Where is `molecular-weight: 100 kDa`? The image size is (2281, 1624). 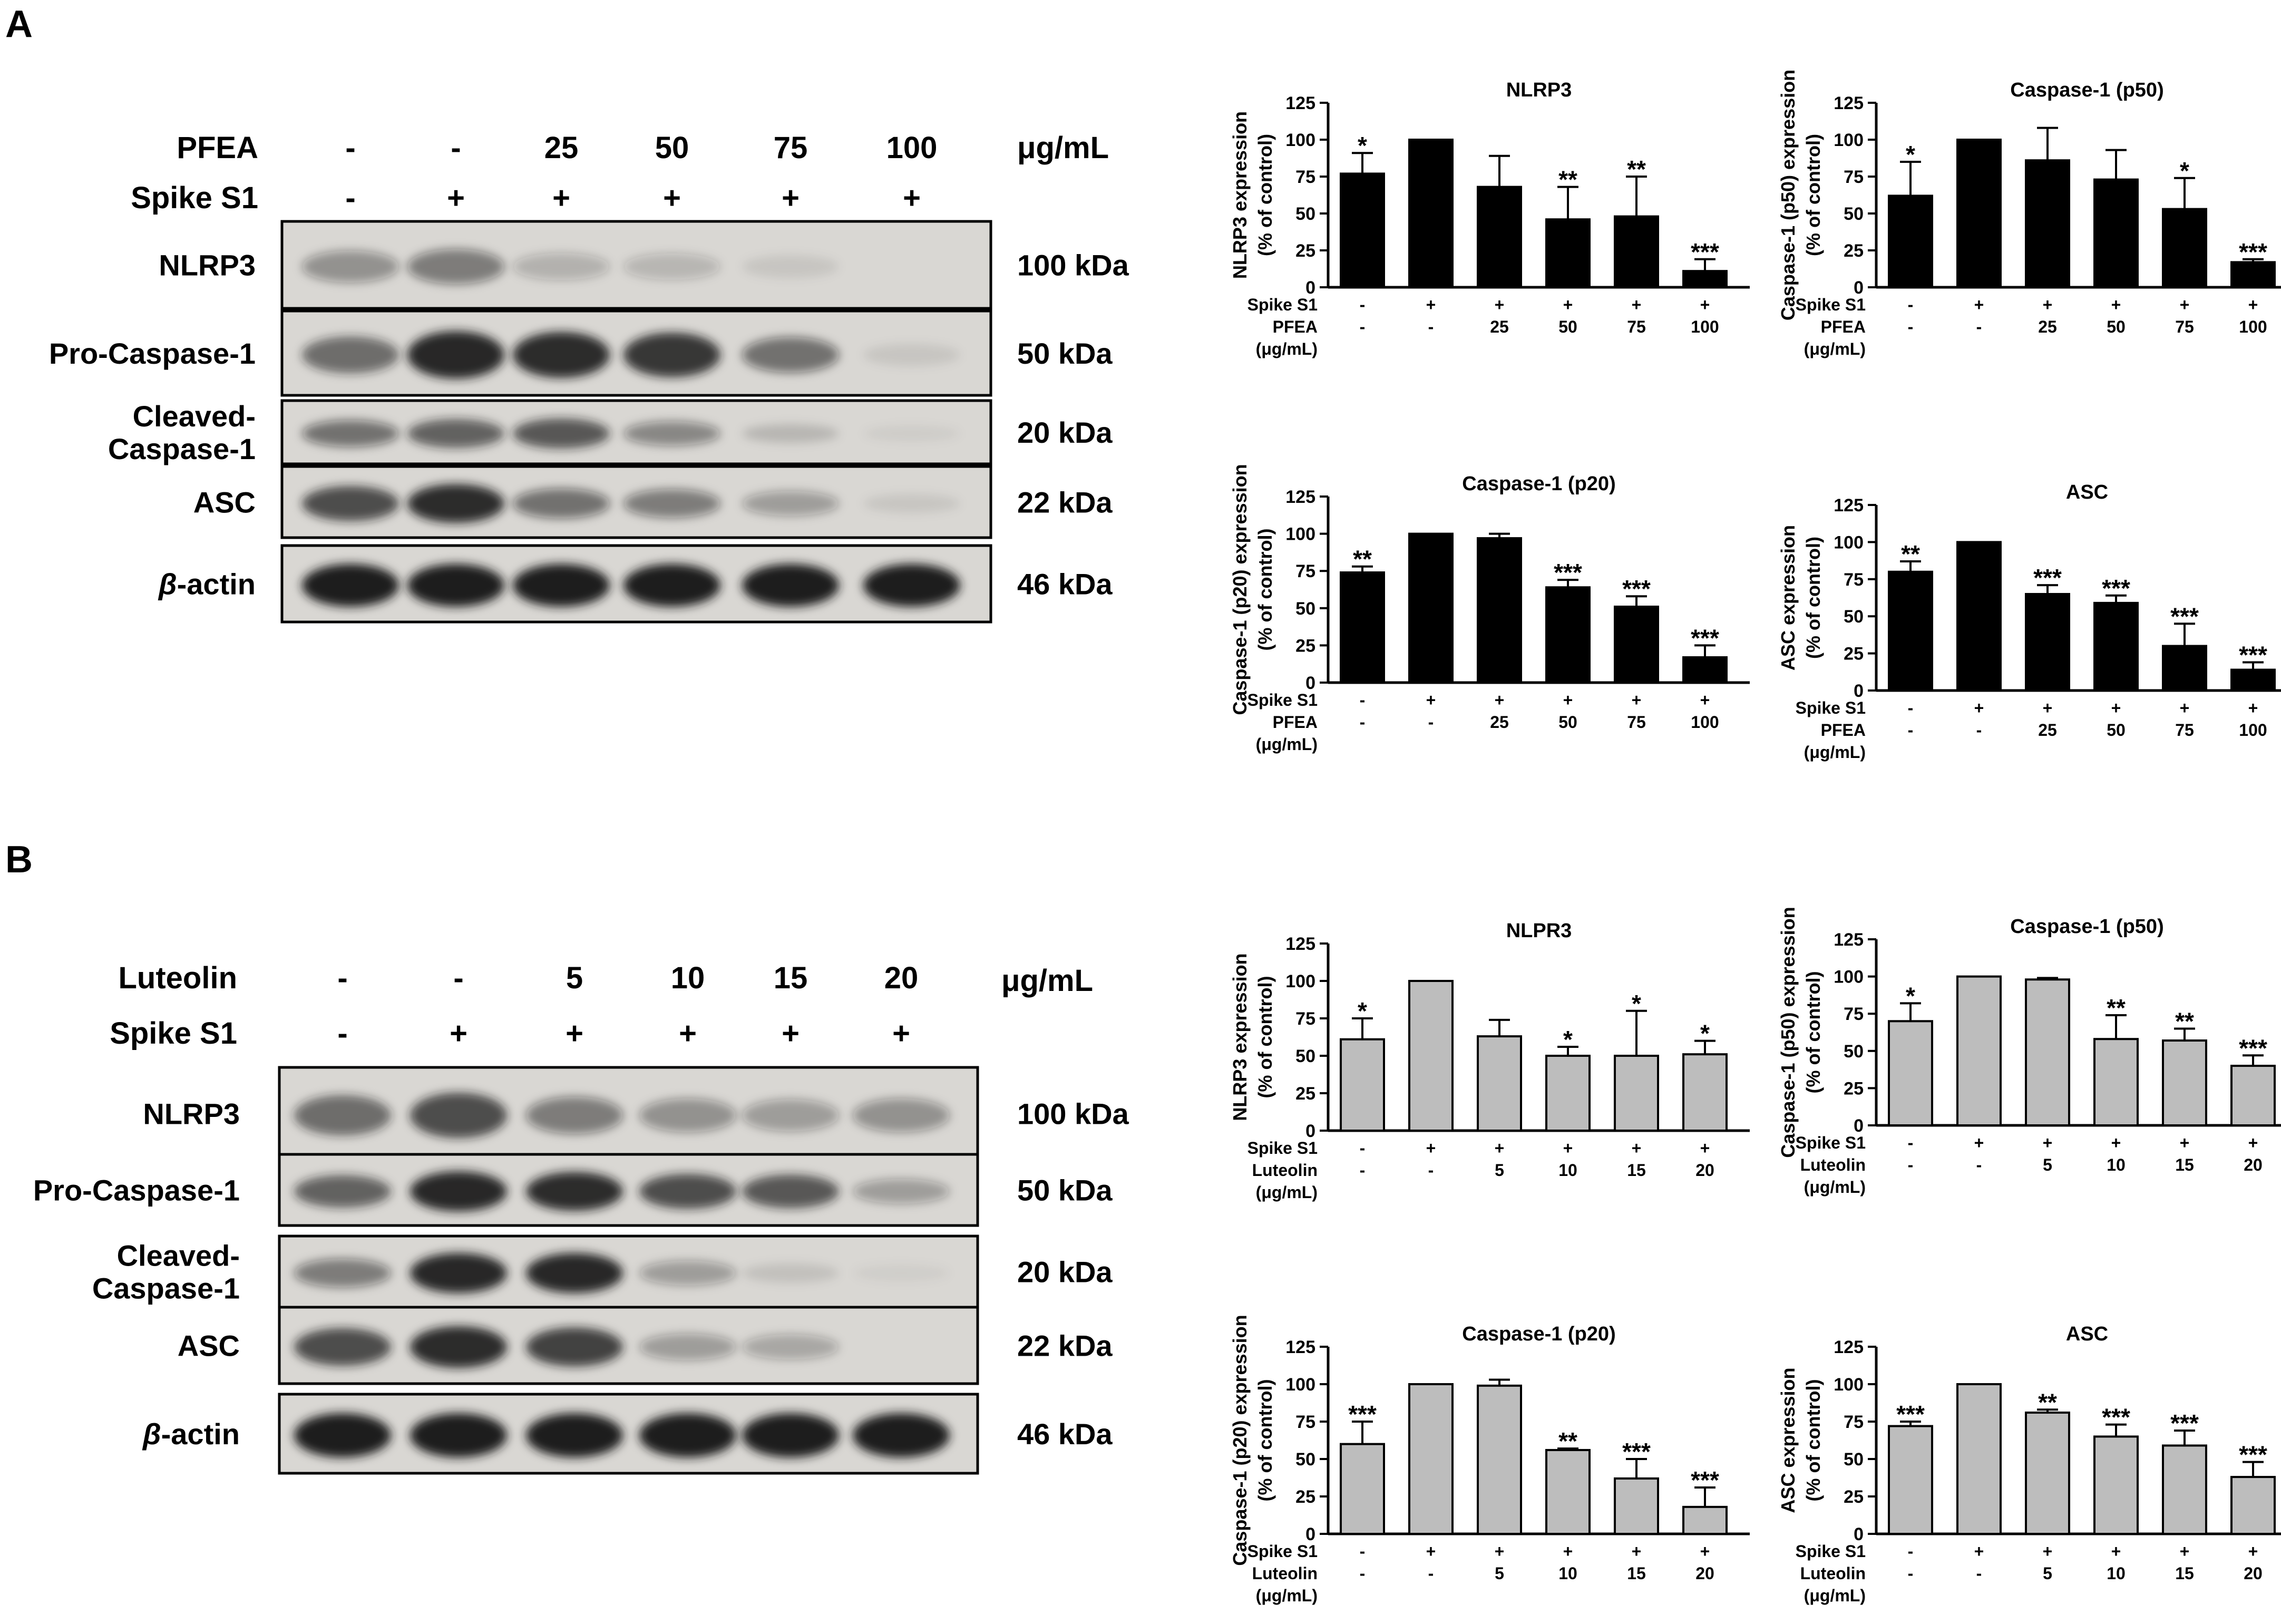 molecular-weight: 100 kDa is located at coordinates (1073, 265).